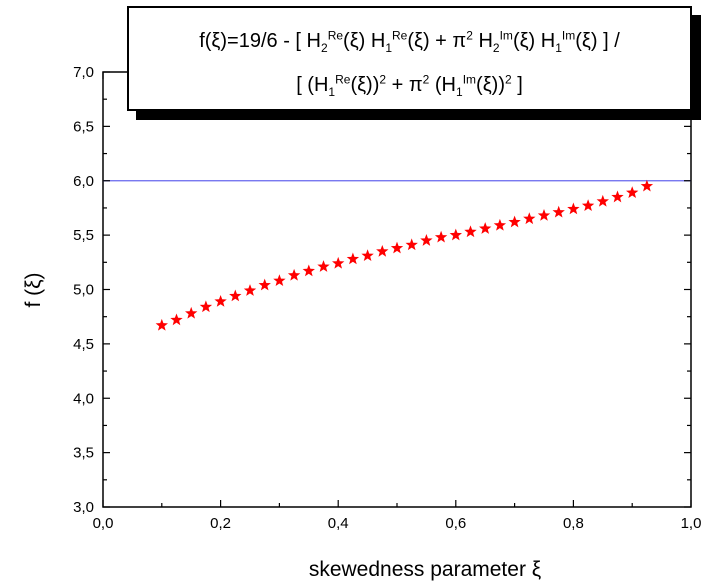 The image size is (706, 587). I want to click on y-tick-labels: 3,0 3,5 4,0 4,5 5,0 5,5 6,0 6,5 7,0, so click(83, 290).